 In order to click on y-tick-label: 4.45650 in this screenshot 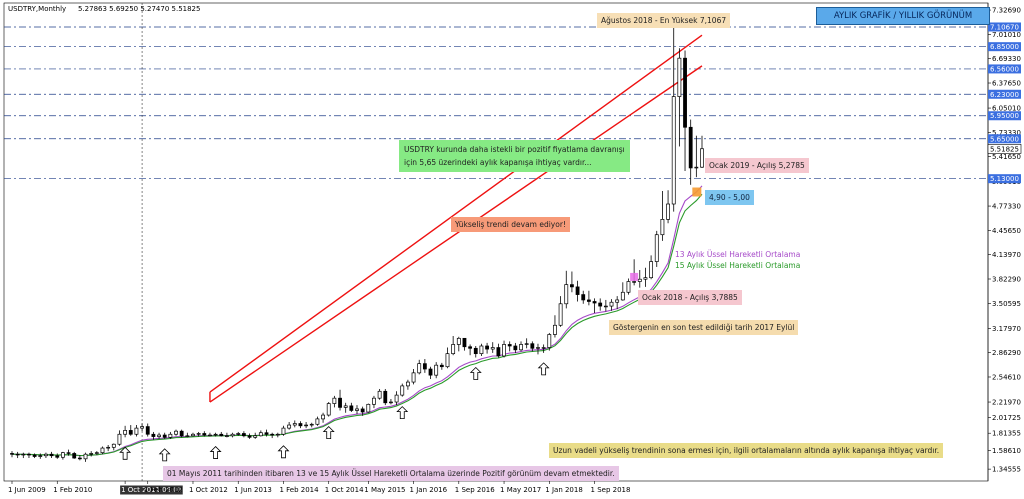, I will do `click(1006, 231)`.